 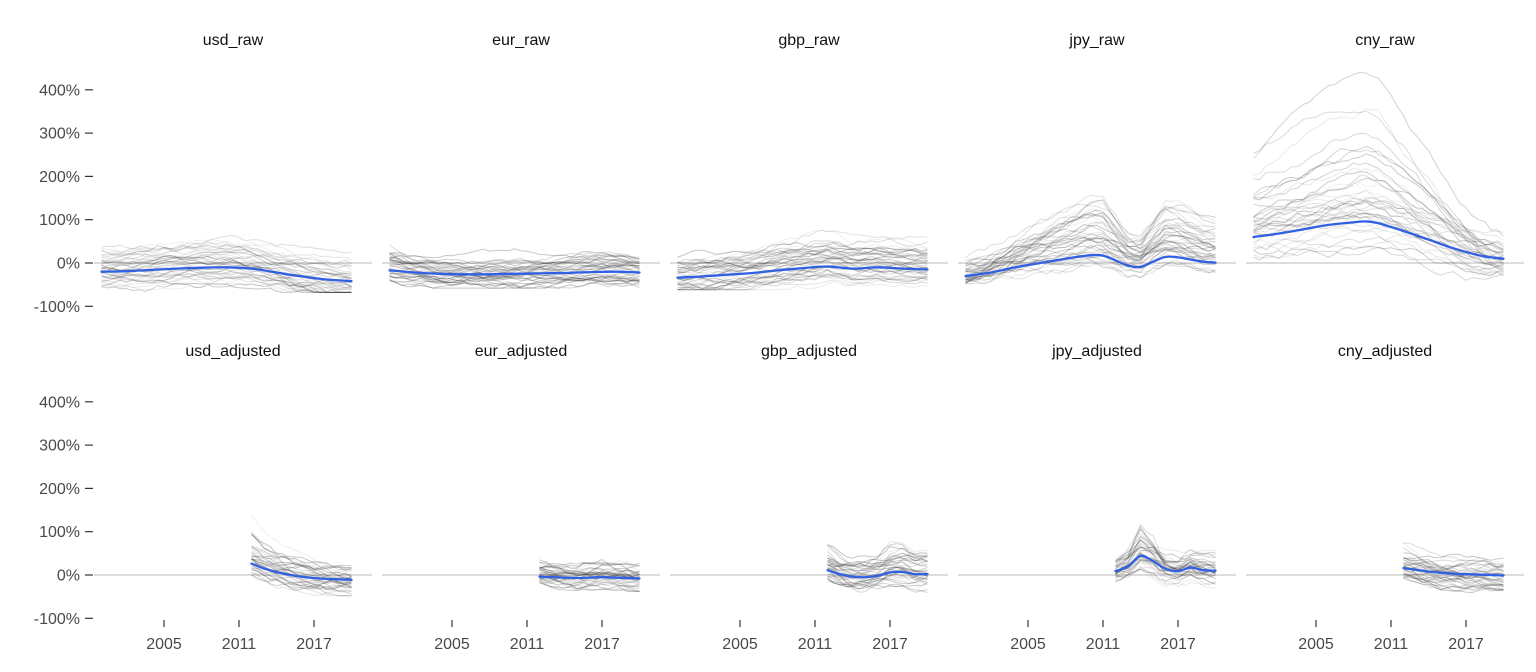 What do you see at coordinates (63, 511) in the screenshot?
I see `y-axis-row-1: 400% 300% 200% 100% 0% -100%` at bounding box center [63, 511].